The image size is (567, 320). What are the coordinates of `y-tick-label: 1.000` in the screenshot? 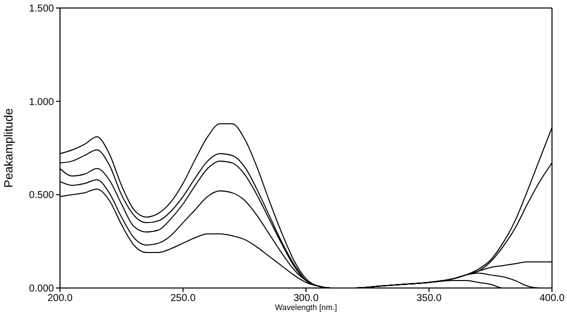 It's located at (41, 102).